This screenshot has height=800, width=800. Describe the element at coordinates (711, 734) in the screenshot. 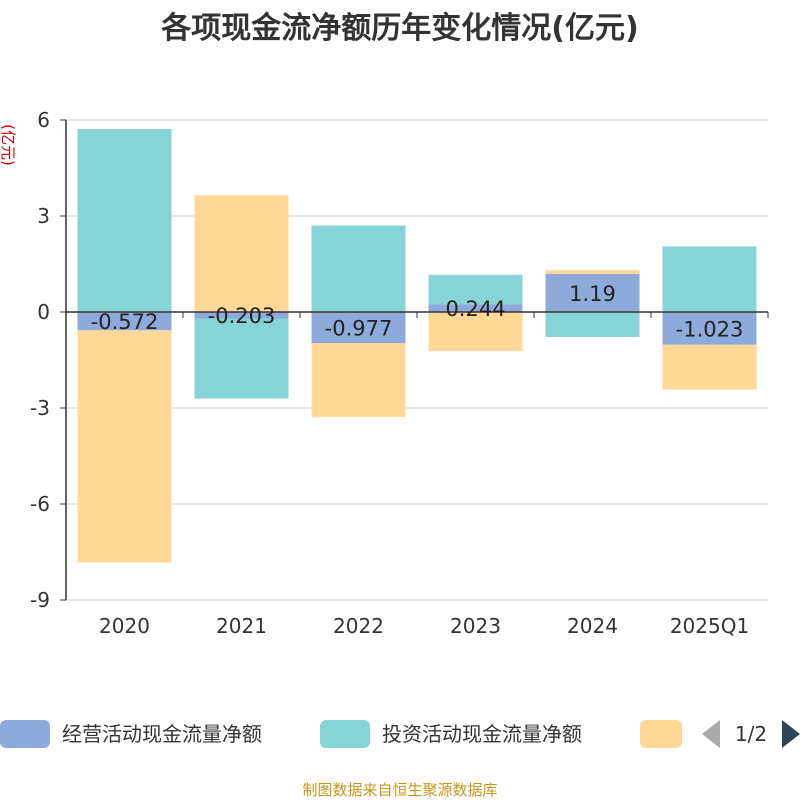

I see `legend-prev-arrow-icon` at that location.